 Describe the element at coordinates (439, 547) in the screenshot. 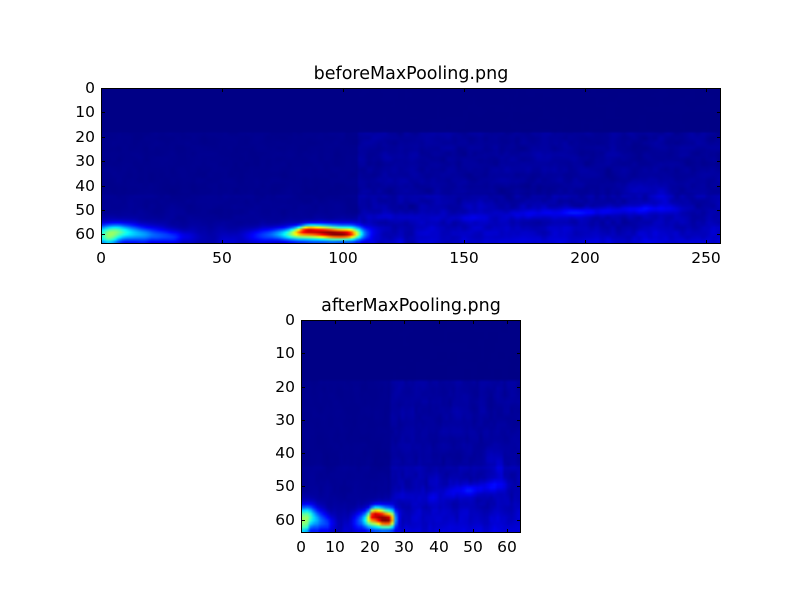

I see `x-tick-label: 40` at that location.